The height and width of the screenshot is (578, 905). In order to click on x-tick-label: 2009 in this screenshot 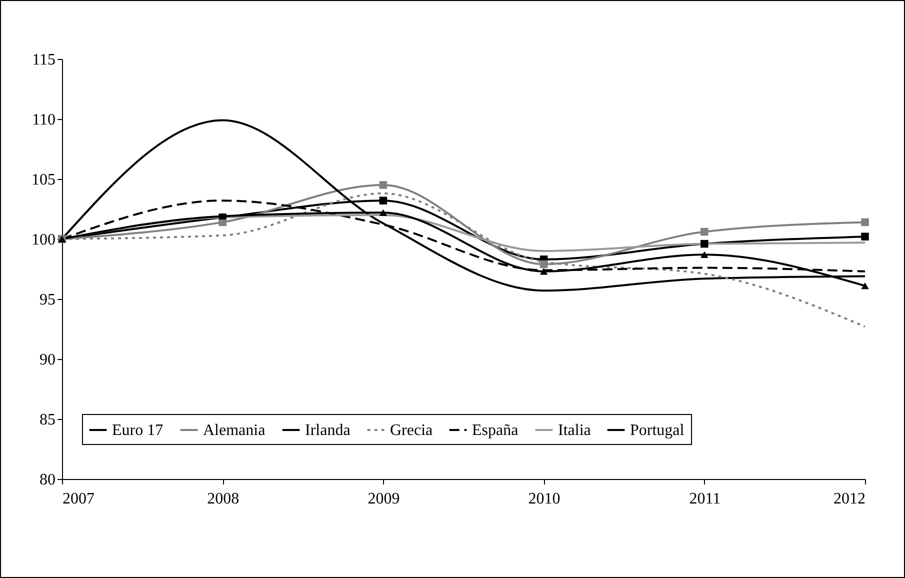, I will do `click(384, 499)`.